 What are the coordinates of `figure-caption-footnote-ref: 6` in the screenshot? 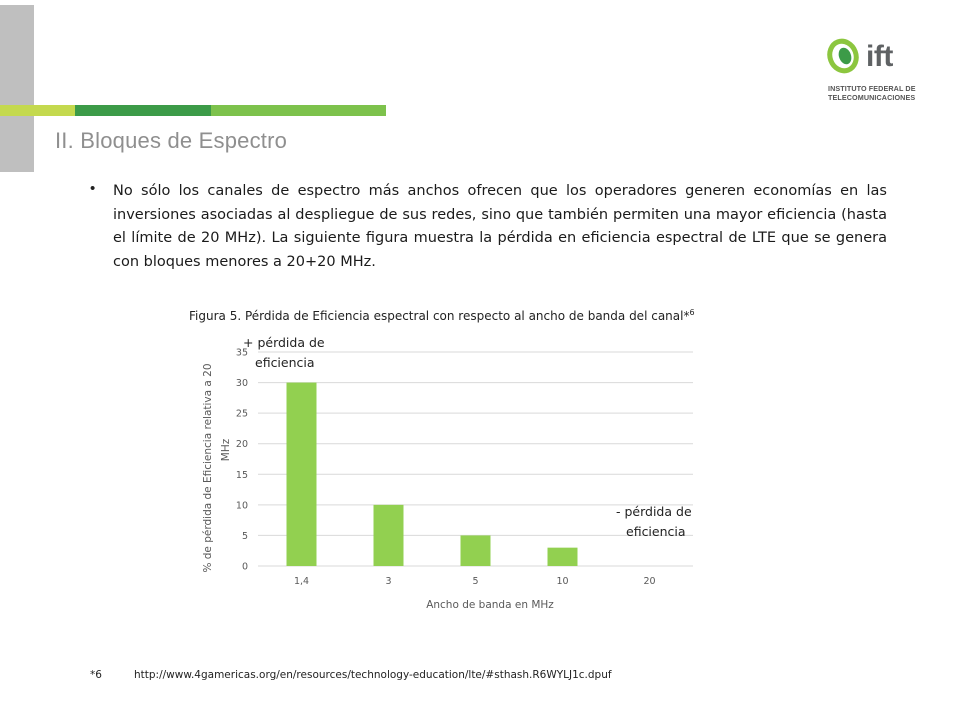 It's located at (692, 312).